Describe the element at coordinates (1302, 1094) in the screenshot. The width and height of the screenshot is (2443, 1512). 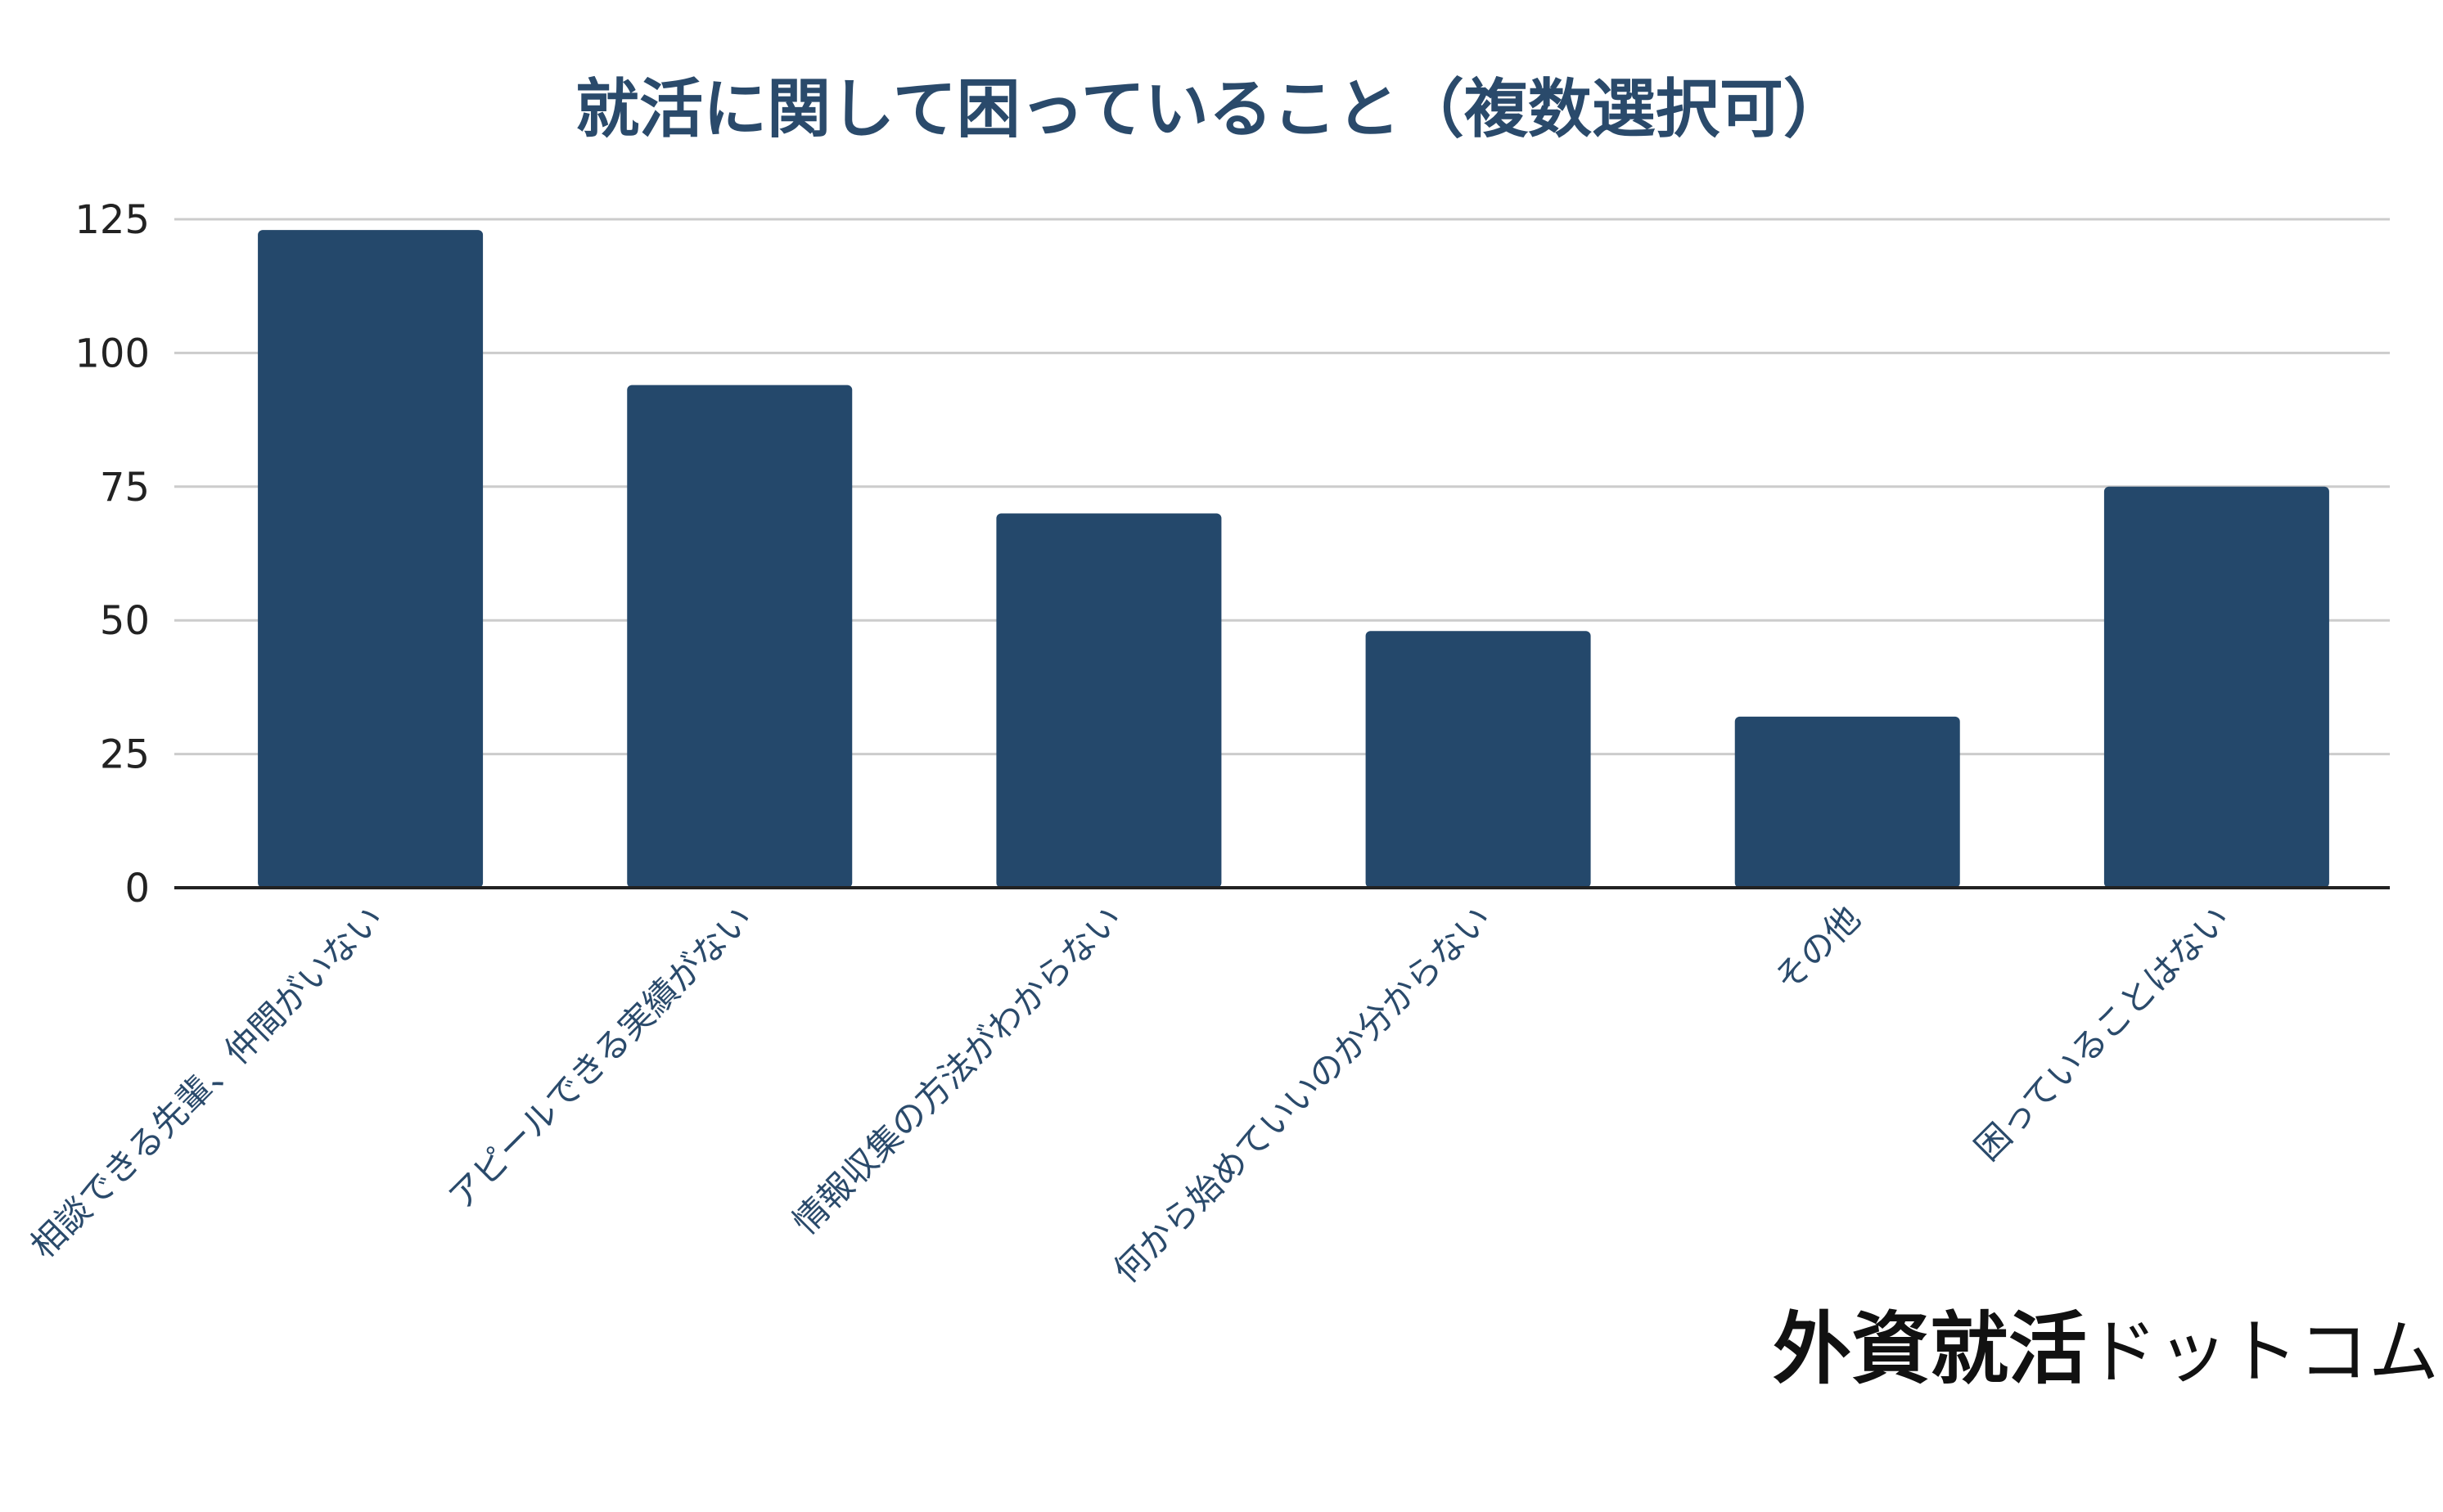
I see `x-tick-label: 何から始めていいのか分からない` at that location.